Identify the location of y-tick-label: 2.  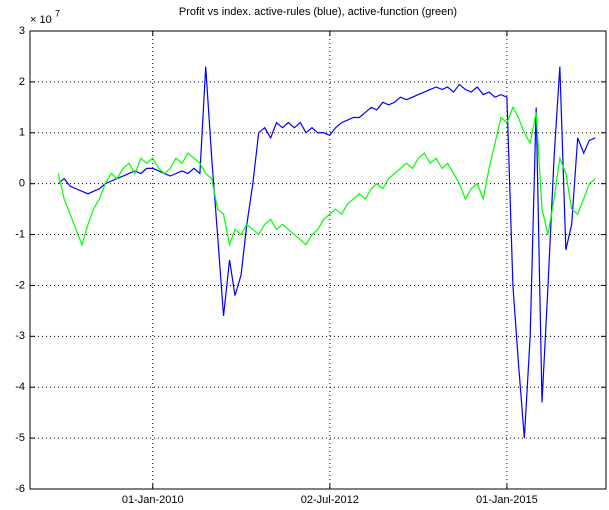
(22, 82).